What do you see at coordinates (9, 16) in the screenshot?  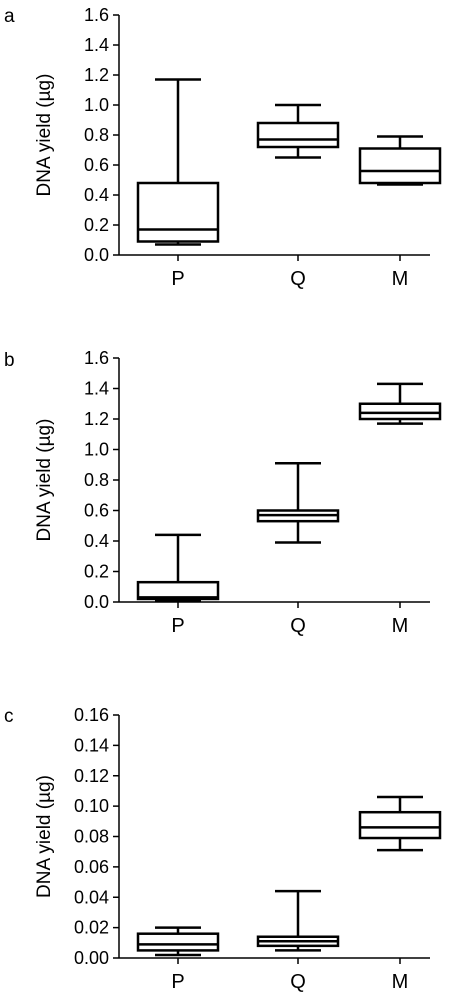 I see `panel-letter: a` at bounding box center [9, 16].